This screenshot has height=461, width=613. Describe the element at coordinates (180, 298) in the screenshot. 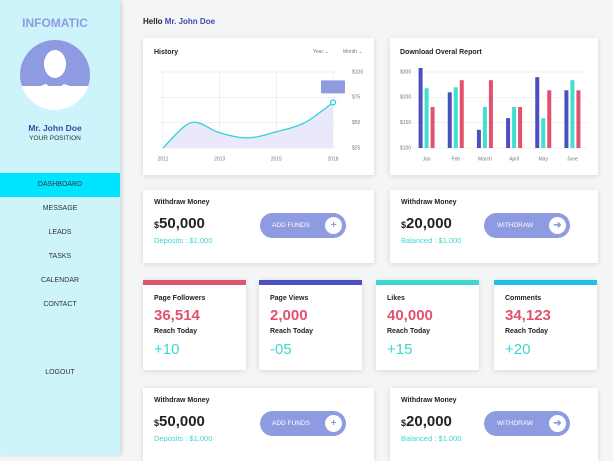

I see `card-title: Page Followers` at that location.